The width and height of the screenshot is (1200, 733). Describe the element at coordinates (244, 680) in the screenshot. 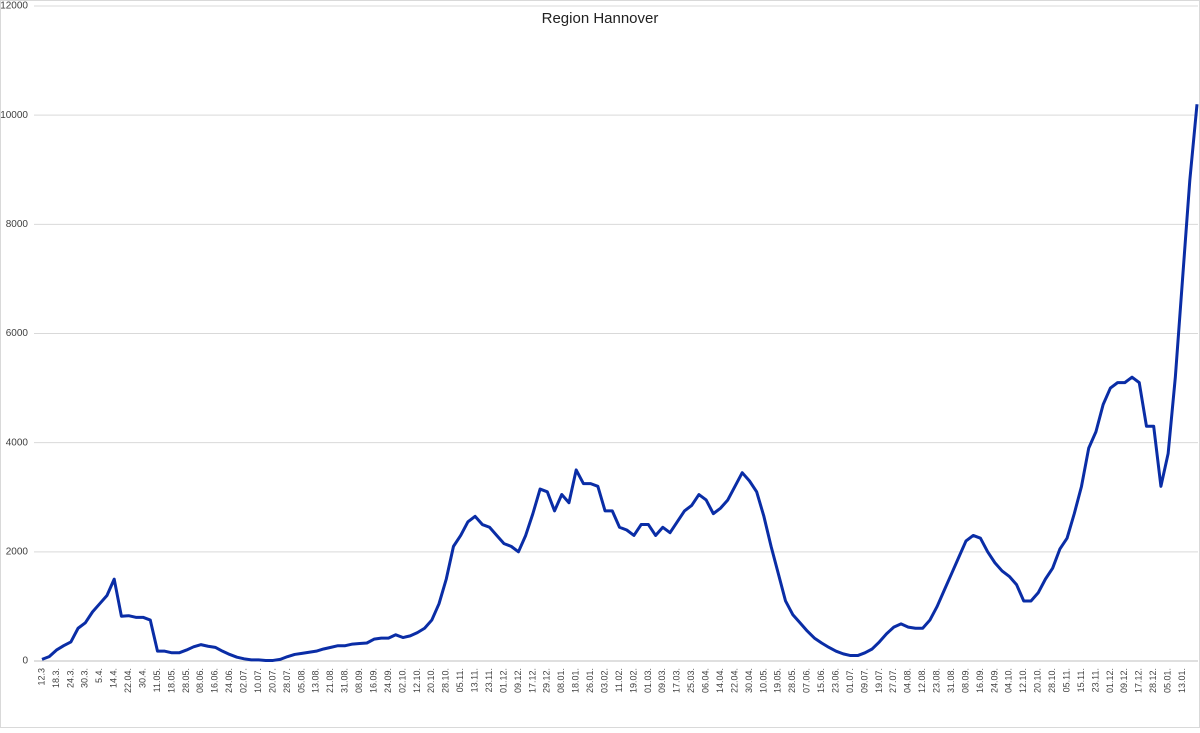

I see `x-tick-label: 02.07.` at that location.